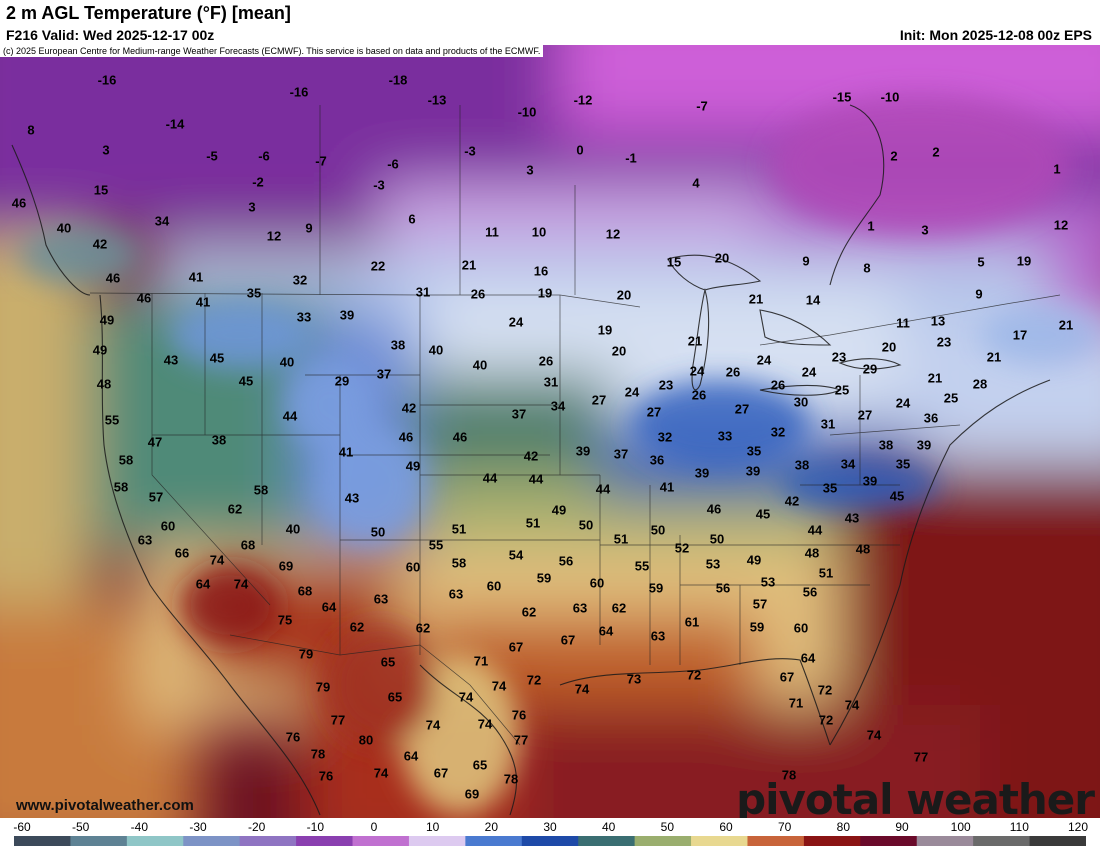 This screenshot has height=850, width=1100. I want to click on temperature-value: 45, so click(246, 381).